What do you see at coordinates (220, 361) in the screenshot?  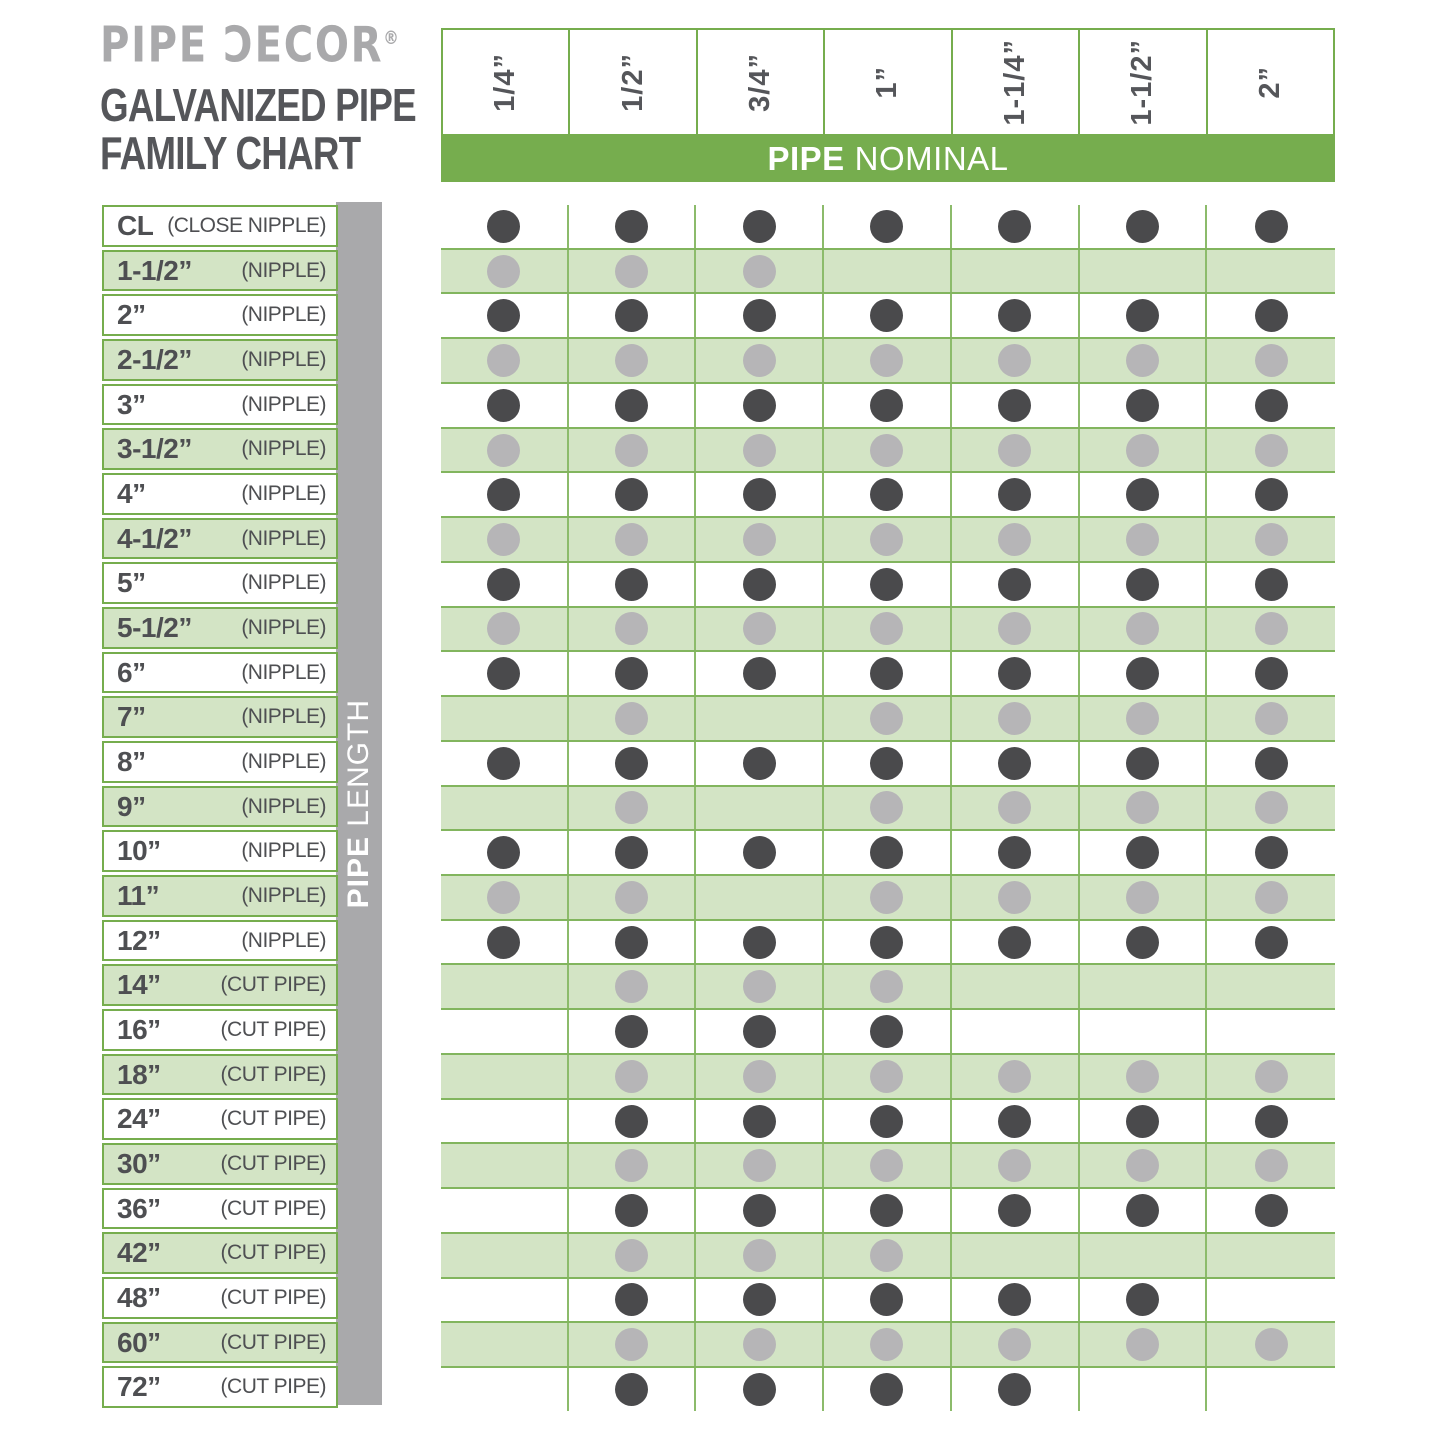 I see `row-label-slot: 2-1/2” (NIPPLE)` at bounding box center [220, 361].